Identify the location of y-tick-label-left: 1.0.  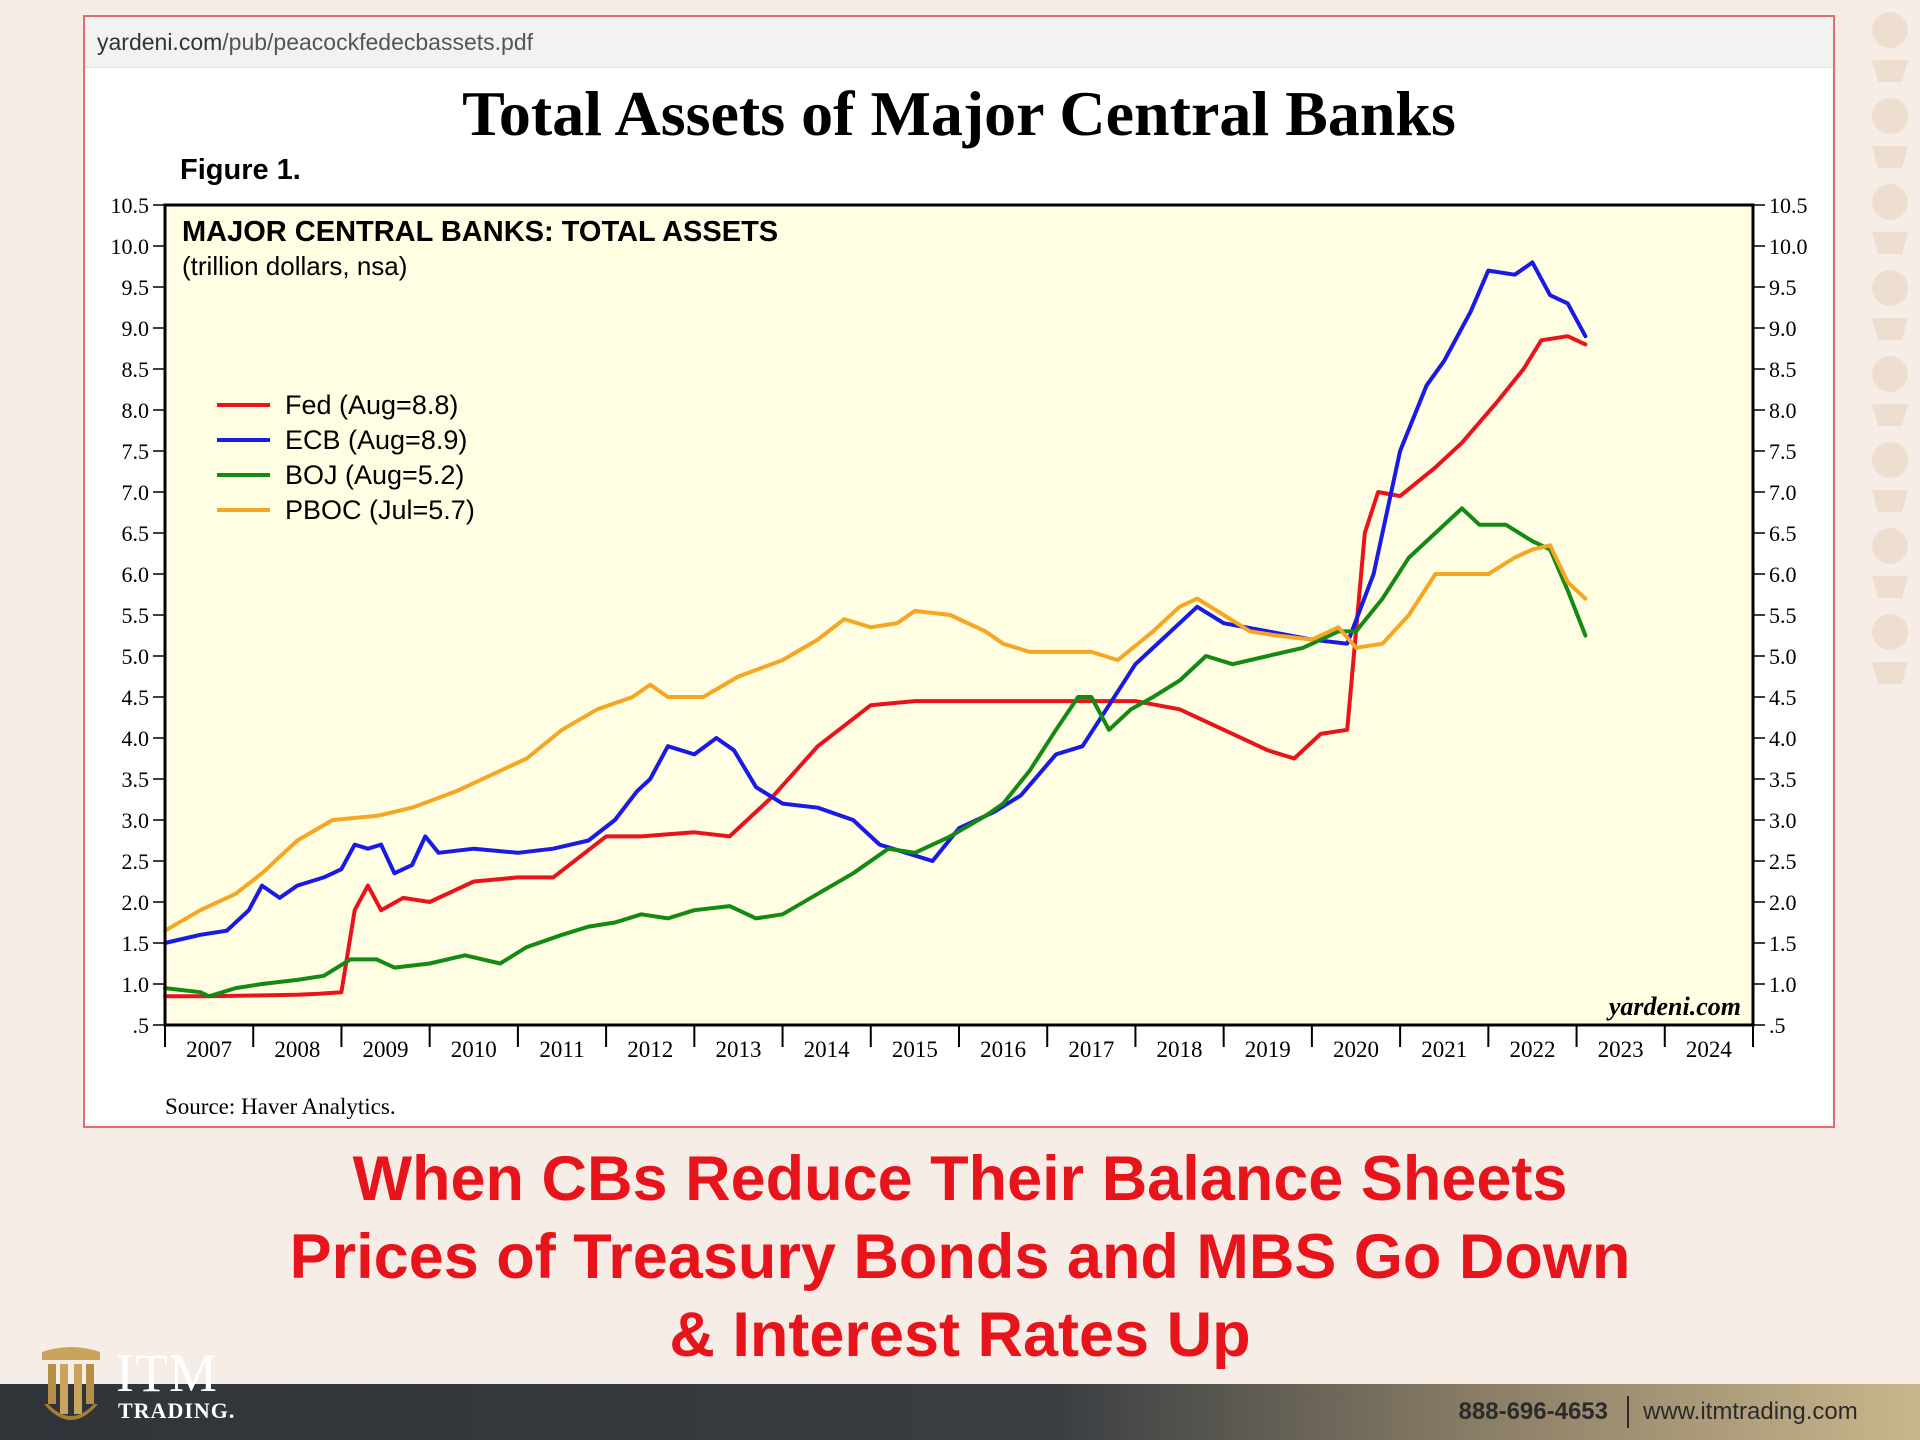
(136, 984).